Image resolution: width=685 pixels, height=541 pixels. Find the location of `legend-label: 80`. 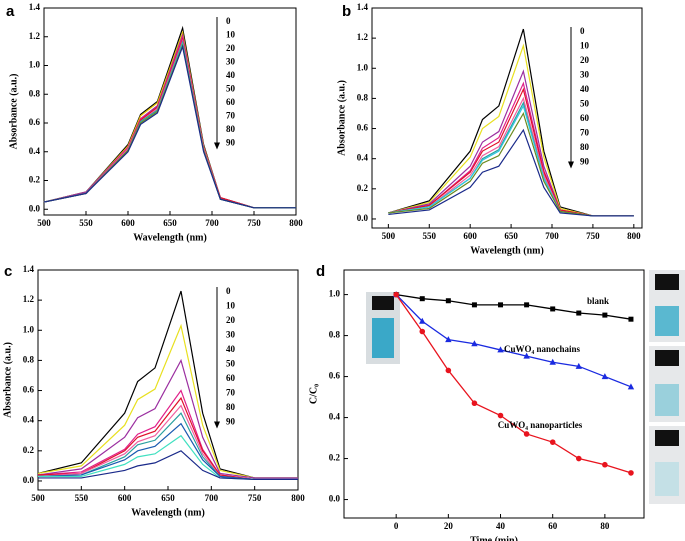

legend-label: 80 is located at coordinates (585, 147).